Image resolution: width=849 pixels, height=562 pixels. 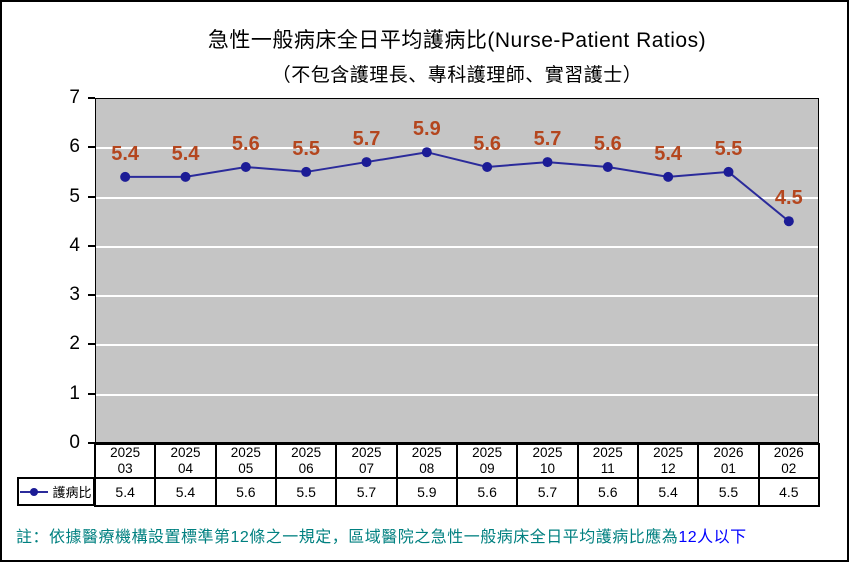 I want to click on chart-subtitle: （不包含護理長、專科護理師、實習護士）, so click(x=457, y=75).